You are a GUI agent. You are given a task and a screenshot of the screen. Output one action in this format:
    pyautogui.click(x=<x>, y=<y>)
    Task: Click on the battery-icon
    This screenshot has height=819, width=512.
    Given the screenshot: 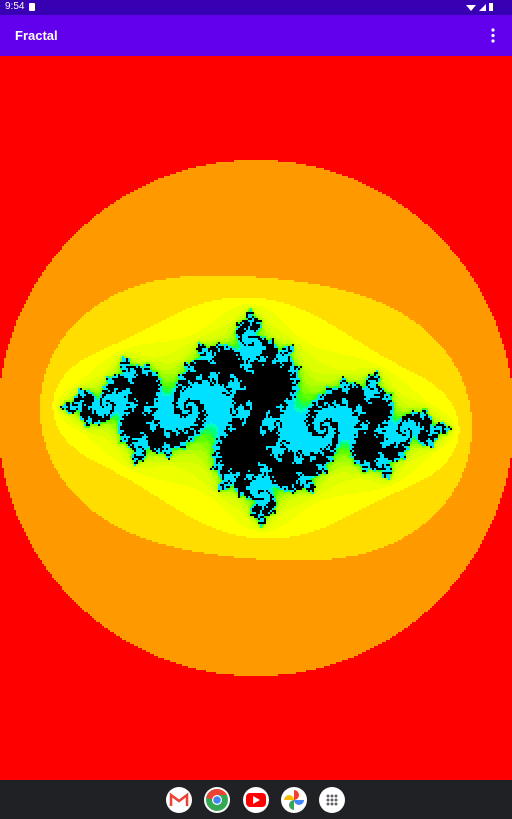 What is the action you would take?
    pyautogui.click(x=491, y=7)
    